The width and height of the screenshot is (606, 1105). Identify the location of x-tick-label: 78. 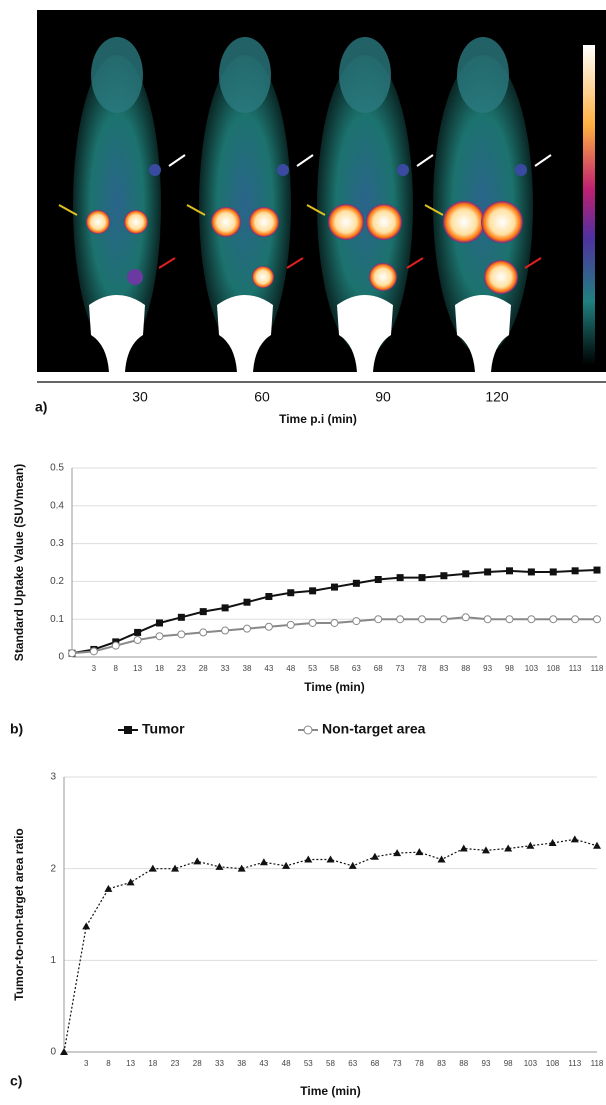
(422, 668).